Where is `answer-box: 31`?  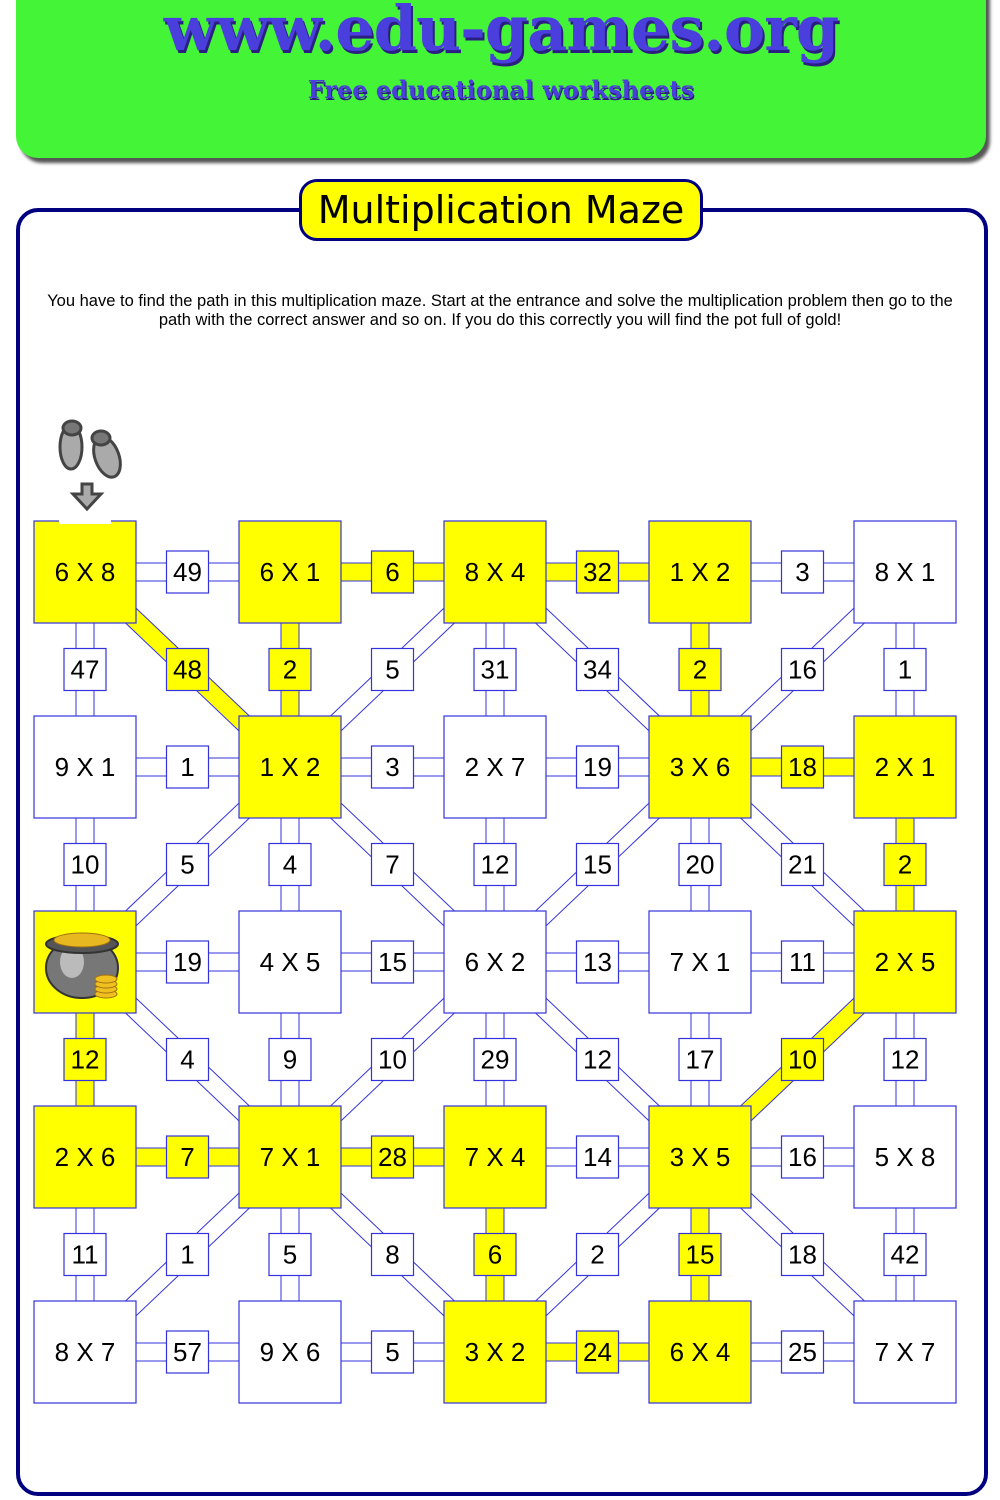
answer-box: 31 is located at coordinates (495, 669).